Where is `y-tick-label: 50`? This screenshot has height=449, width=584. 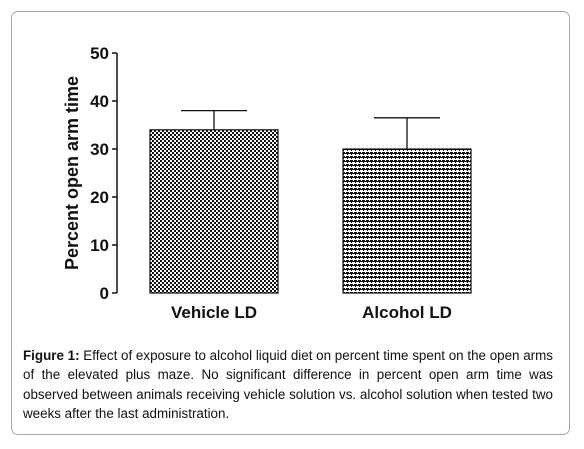
y-tick-label: 50 is located at coordinates (99, 53).